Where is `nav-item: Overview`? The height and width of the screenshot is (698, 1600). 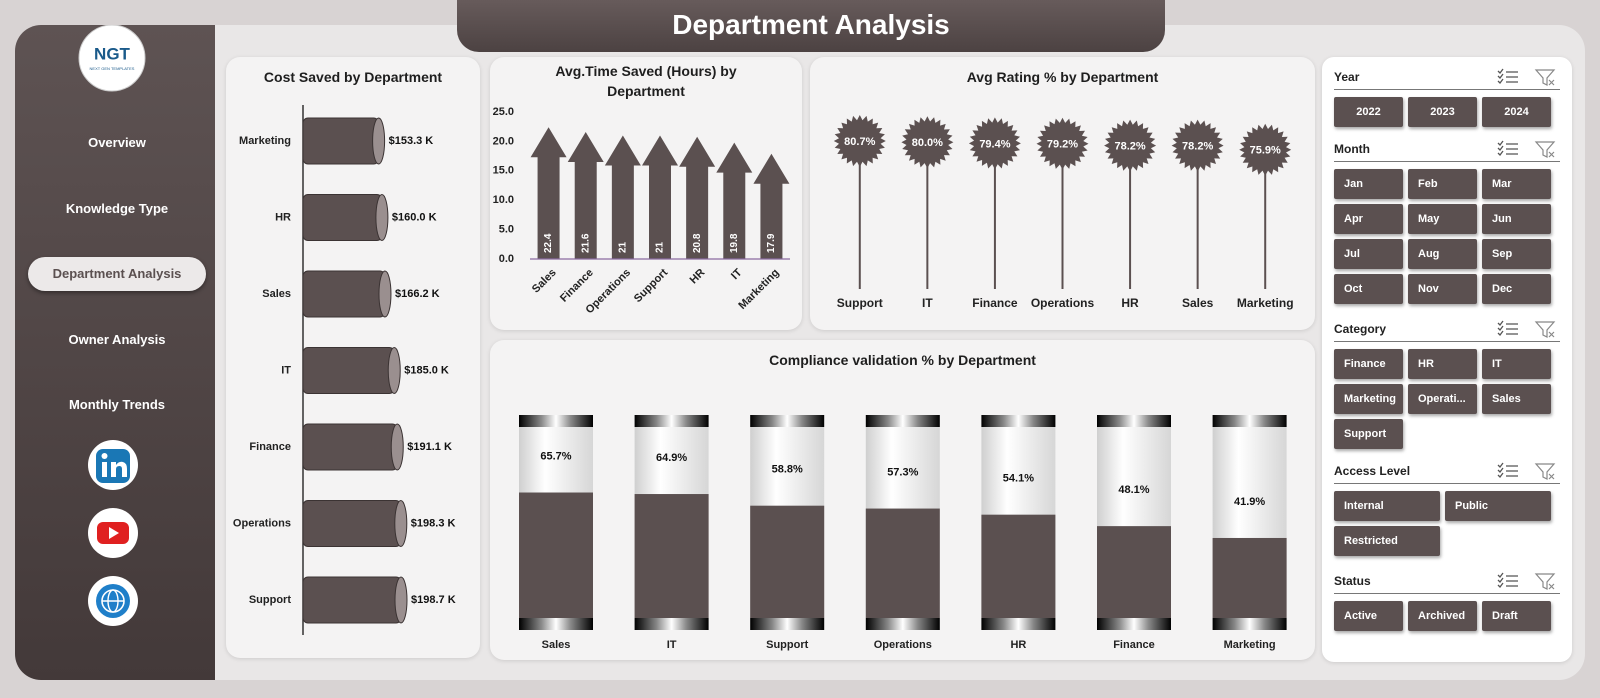 nav-item: Overview is located at coordinates (117, 142).